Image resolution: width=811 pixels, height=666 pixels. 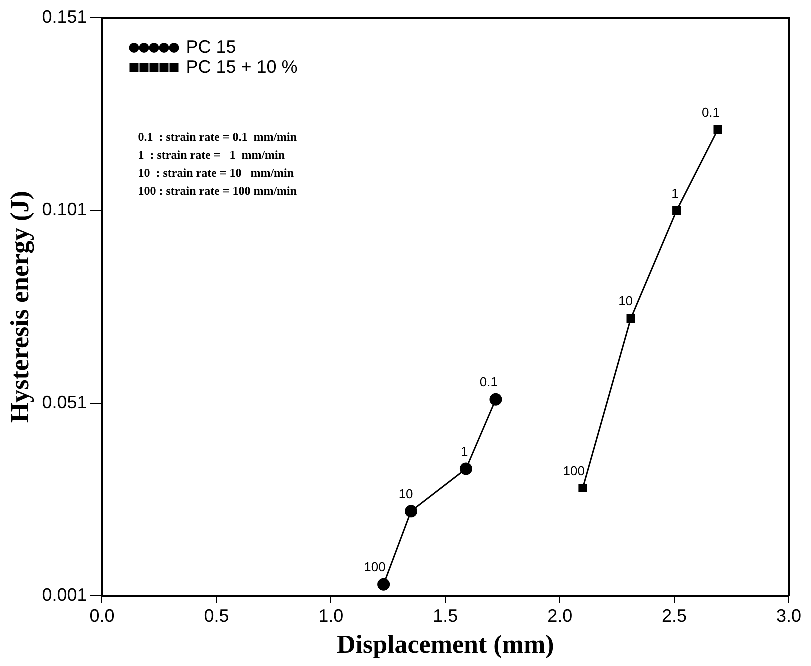 I want to click on annotation: 0.1 : strain rate = 0.1 mm/min, so click(x=218, y=137).